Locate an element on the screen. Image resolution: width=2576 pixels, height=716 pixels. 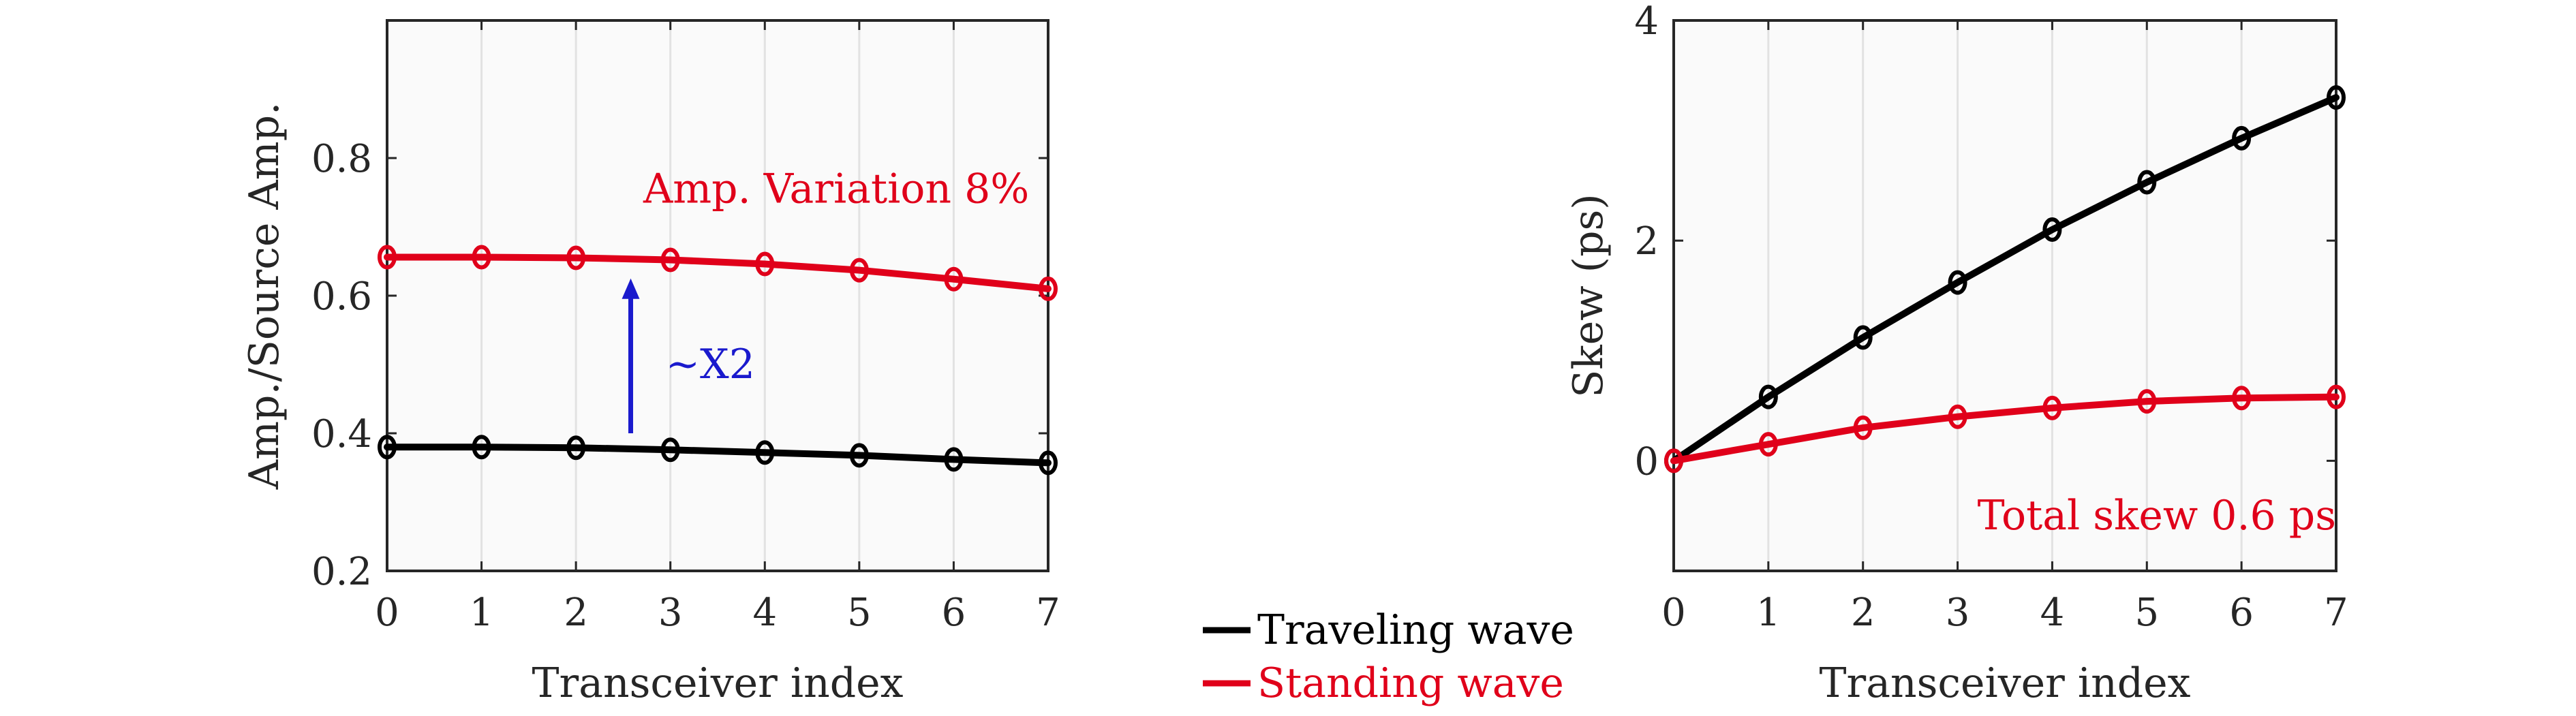
y-axis-label: Skew (ps) is located at coordinates (1589, 295).